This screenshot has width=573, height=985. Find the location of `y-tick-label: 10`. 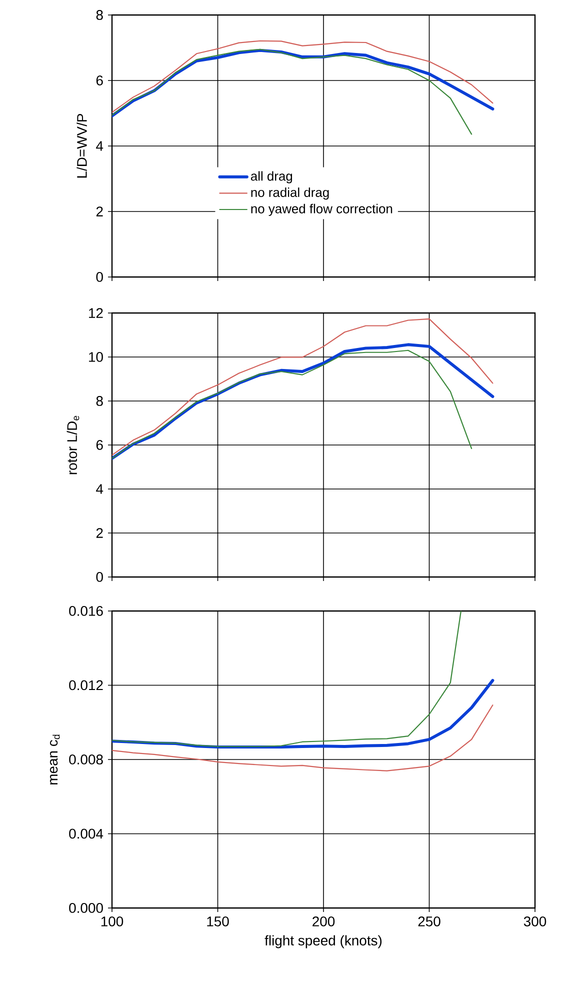

y-tick-label: 10 is located at coordinates (96, 357).